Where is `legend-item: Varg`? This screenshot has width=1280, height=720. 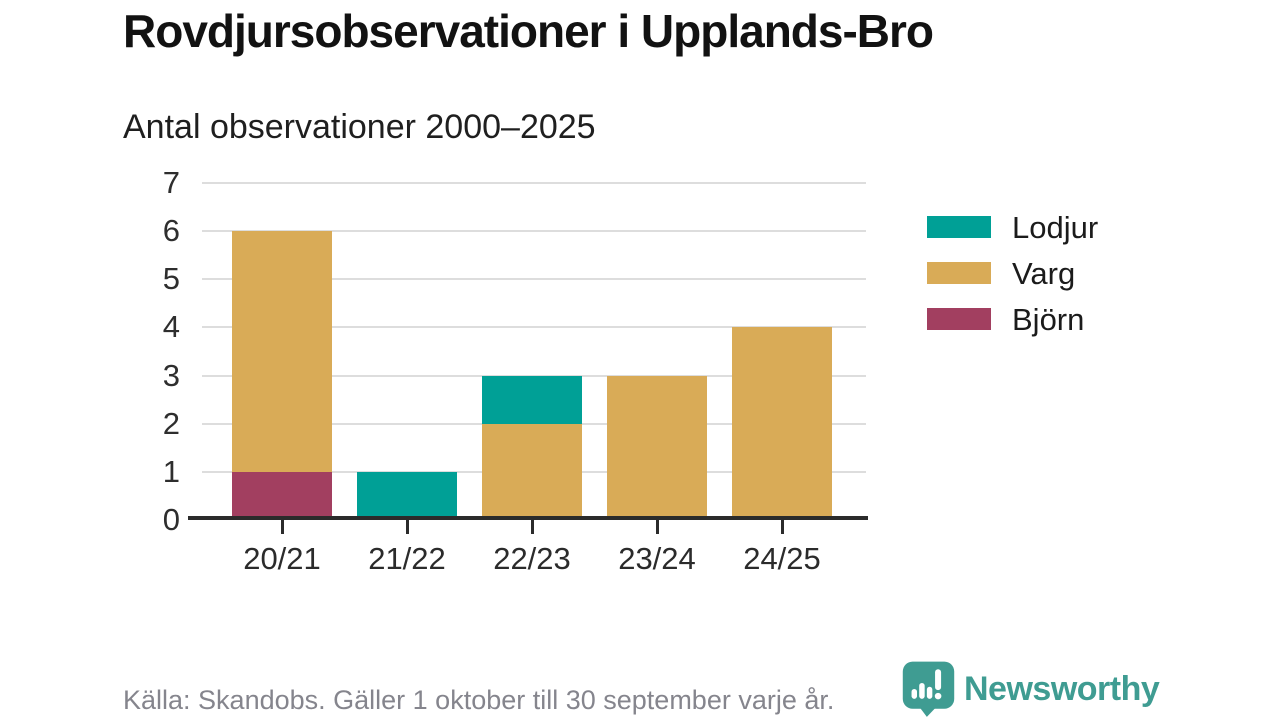 legend-item: Varg is located at coordinates (1012, 273).